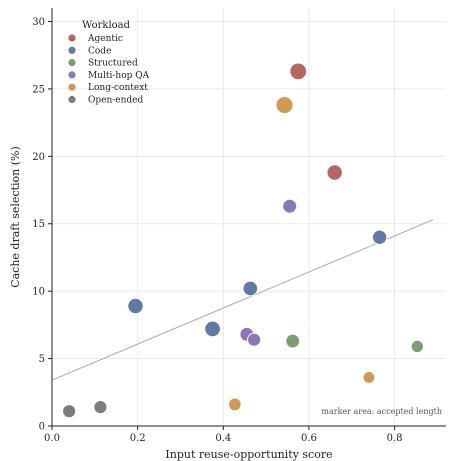 This screenshot has width=450, height=461. Describe the element at coordinates (15, 217) in the screenshot. I see `y-axis-label: Cache draft selection (%)` at that location.